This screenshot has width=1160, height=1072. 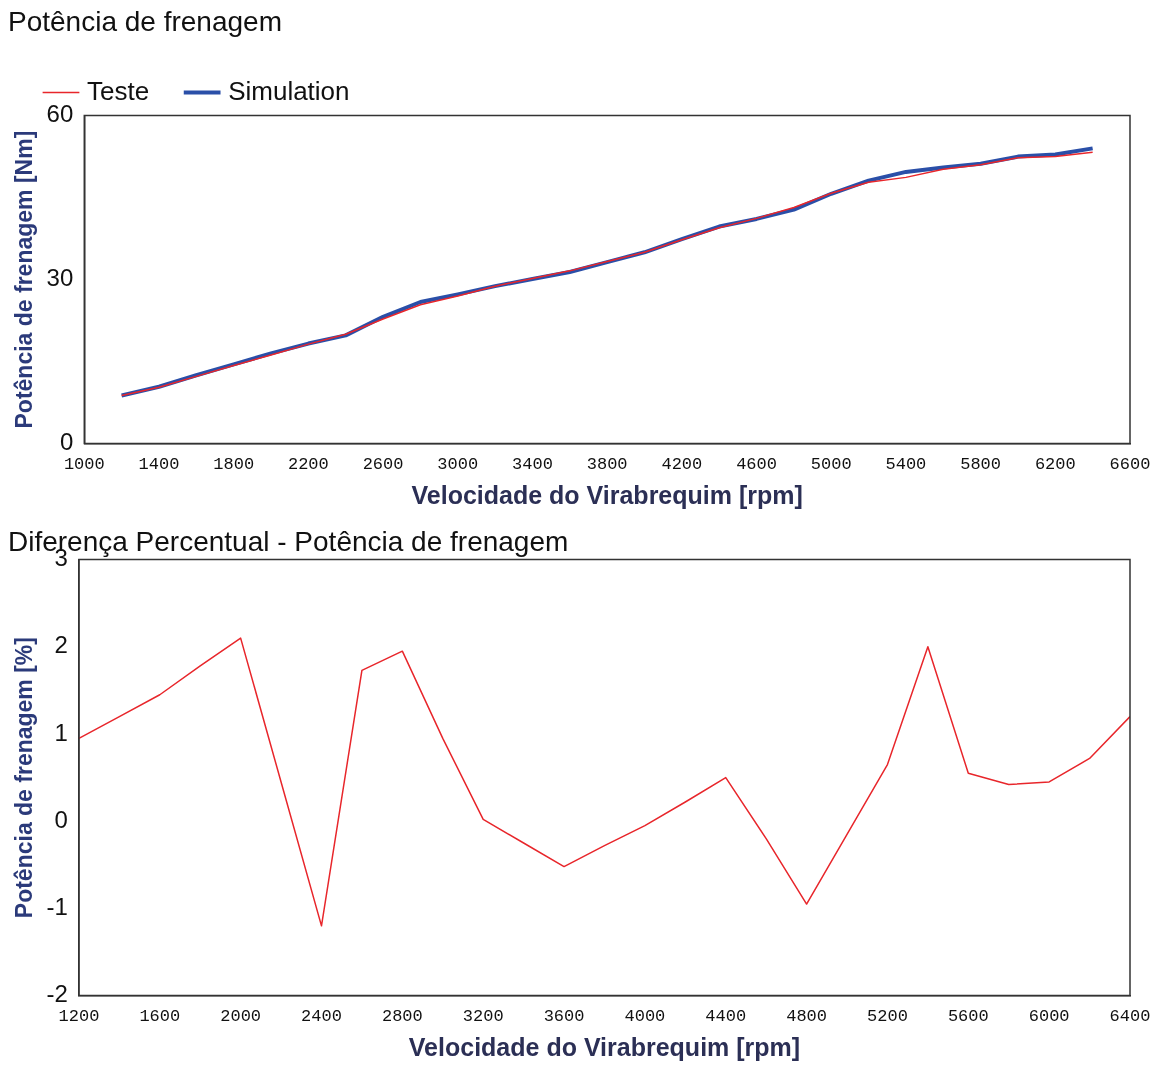 I want to click on x-tick-label: 3200, so click(x=483, y=1017).